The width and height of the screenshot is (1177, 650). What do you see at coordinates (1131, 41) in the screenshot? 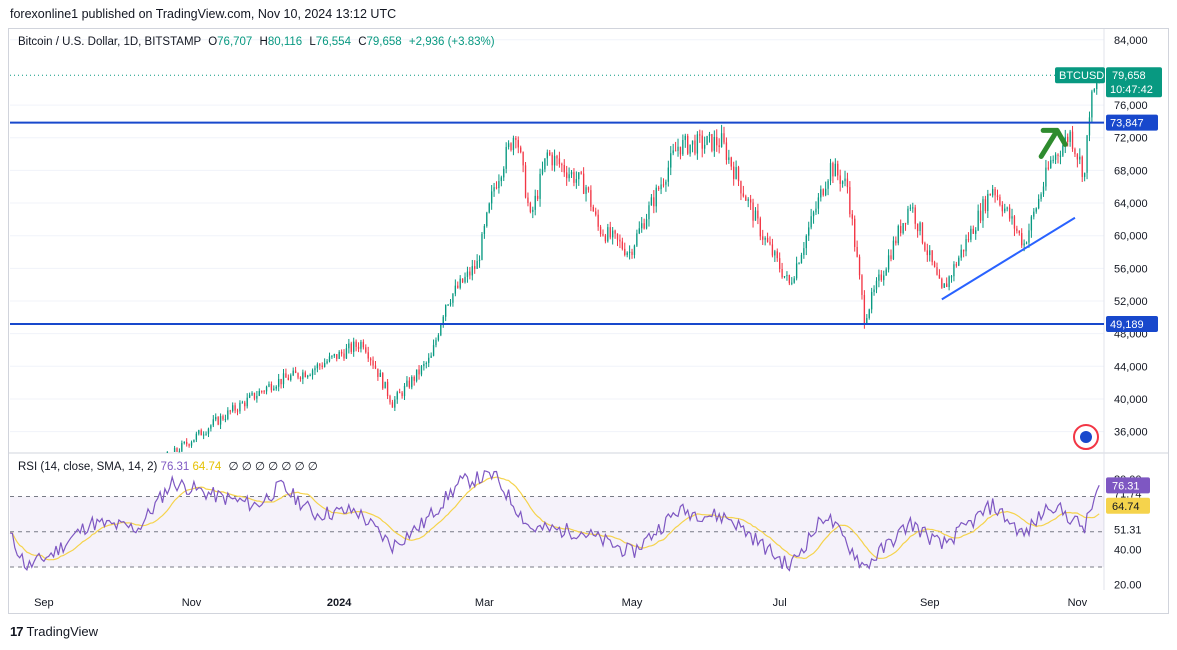
I see `price-tick-label: 84,000` at bounding box center [1131, 41].